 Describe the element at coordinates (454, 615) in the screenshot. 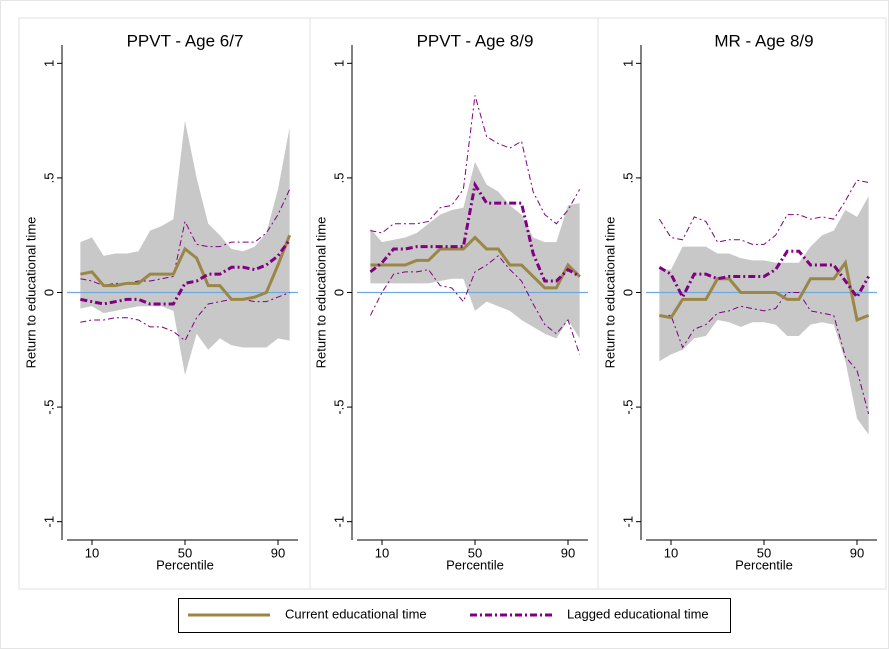

I see `legend-box` at that location.